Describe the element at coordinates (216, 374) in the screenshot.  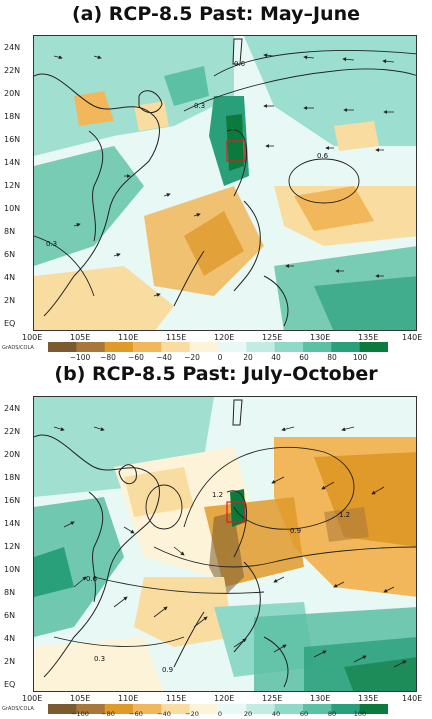
I see `panel-b-title: (b) RCP-8.5 Past: July–October` at that location.